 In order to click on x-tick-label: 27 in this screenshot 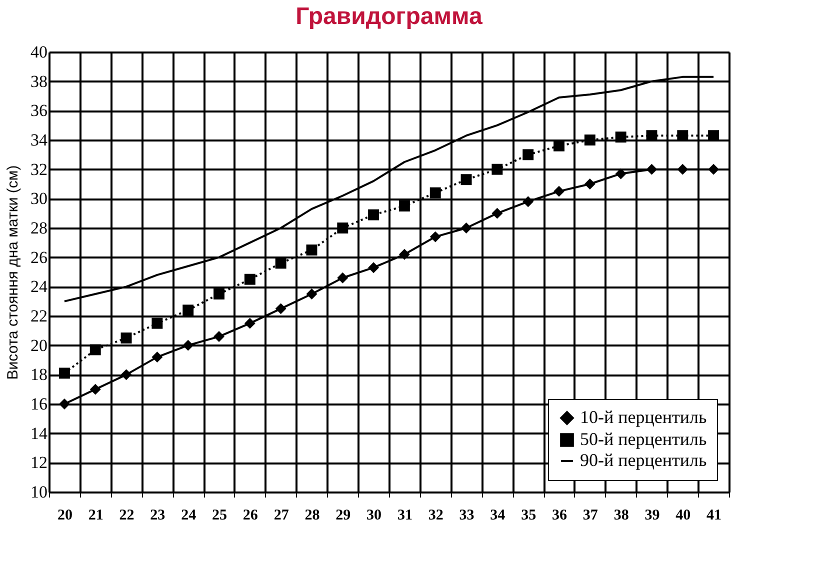, I will do `click(282, 516)`.